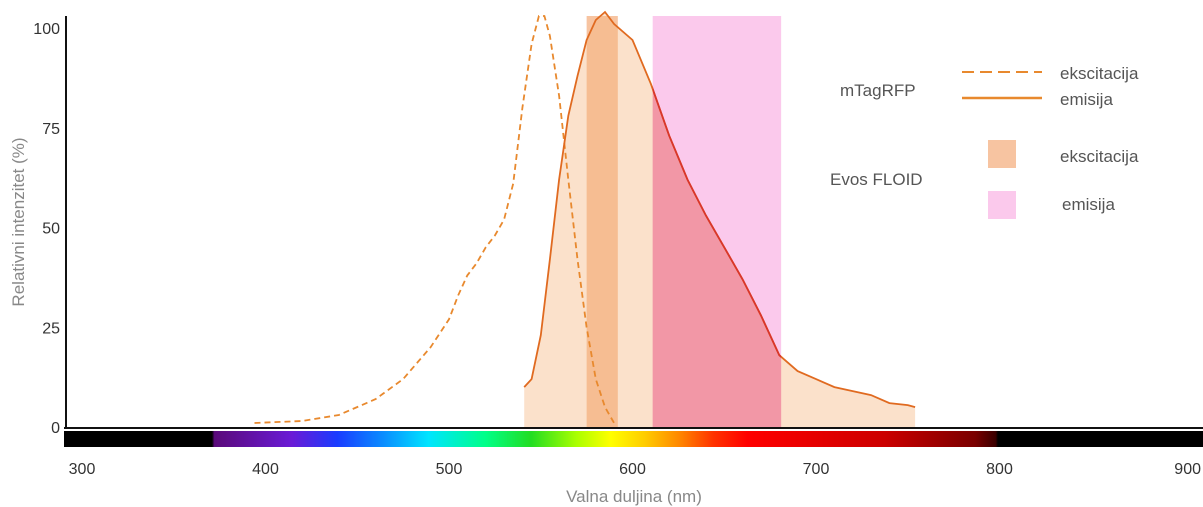 This screenshot has width=1203, height=507. I want to click on x-tick-labels: 300 400 500 600 700 800 900, so click(635, 469).